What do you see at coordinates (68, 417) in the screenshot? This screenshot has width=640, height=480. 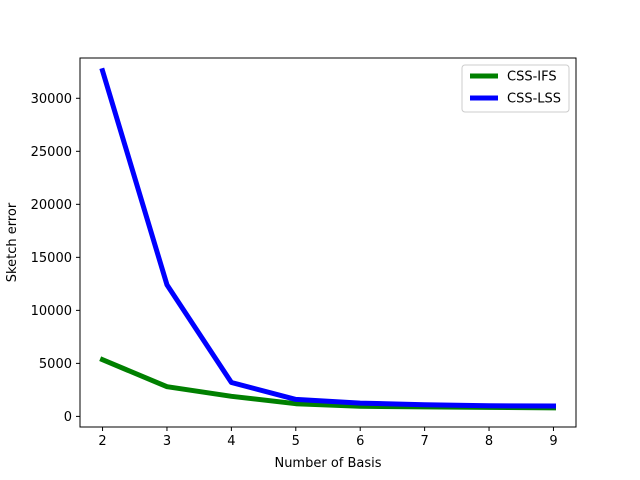 I see `y-tick-label: 0` at bounding box center [68, 417].